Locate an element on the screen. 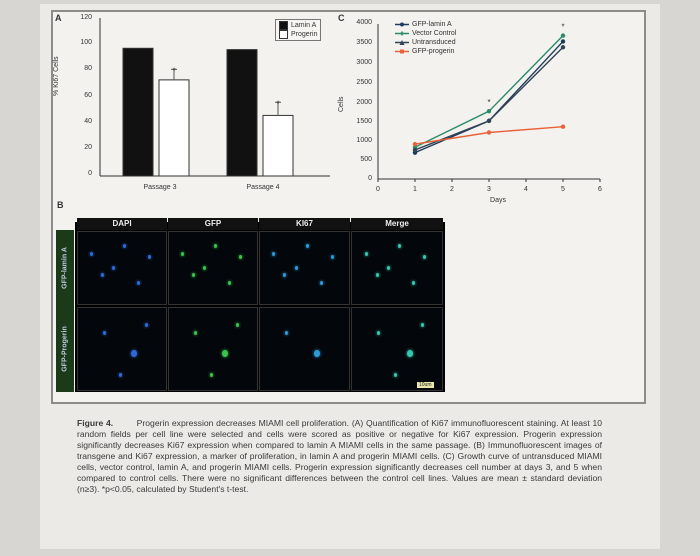  row-header-lamin-a: GFP-lamin A is located at coordinates (65, 268).